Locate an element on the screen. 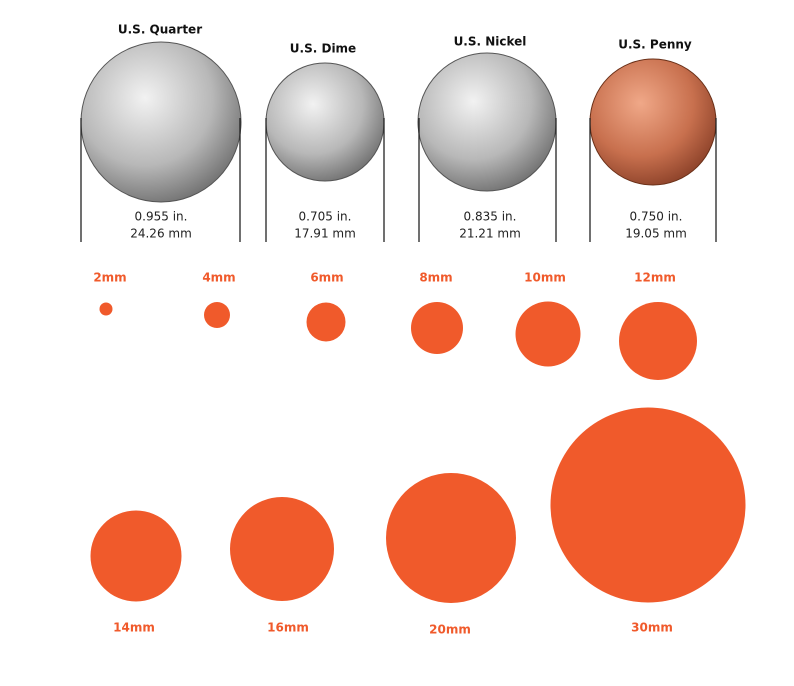 The height and width of the screenshot is (686, 794). coin-name: U.S. Nickel is located at coordinates (490, 42).